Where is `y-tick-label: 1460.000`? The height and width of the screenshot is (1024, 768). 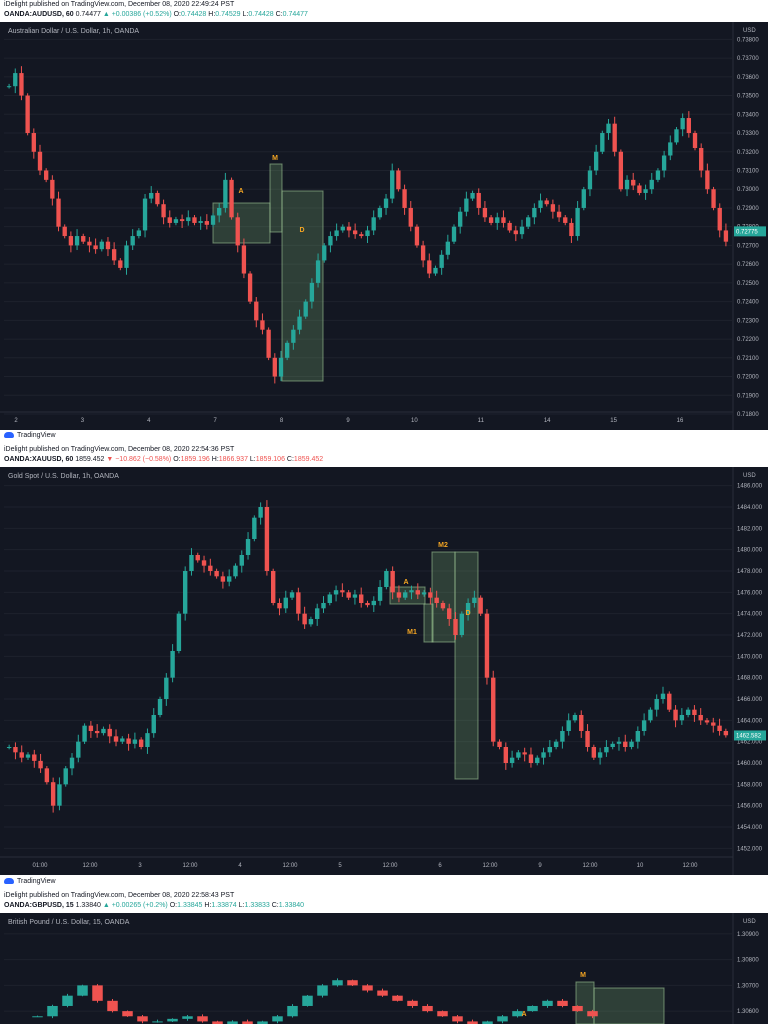
y-tick-label: 1460.000 is located at coordinates (750, 764).